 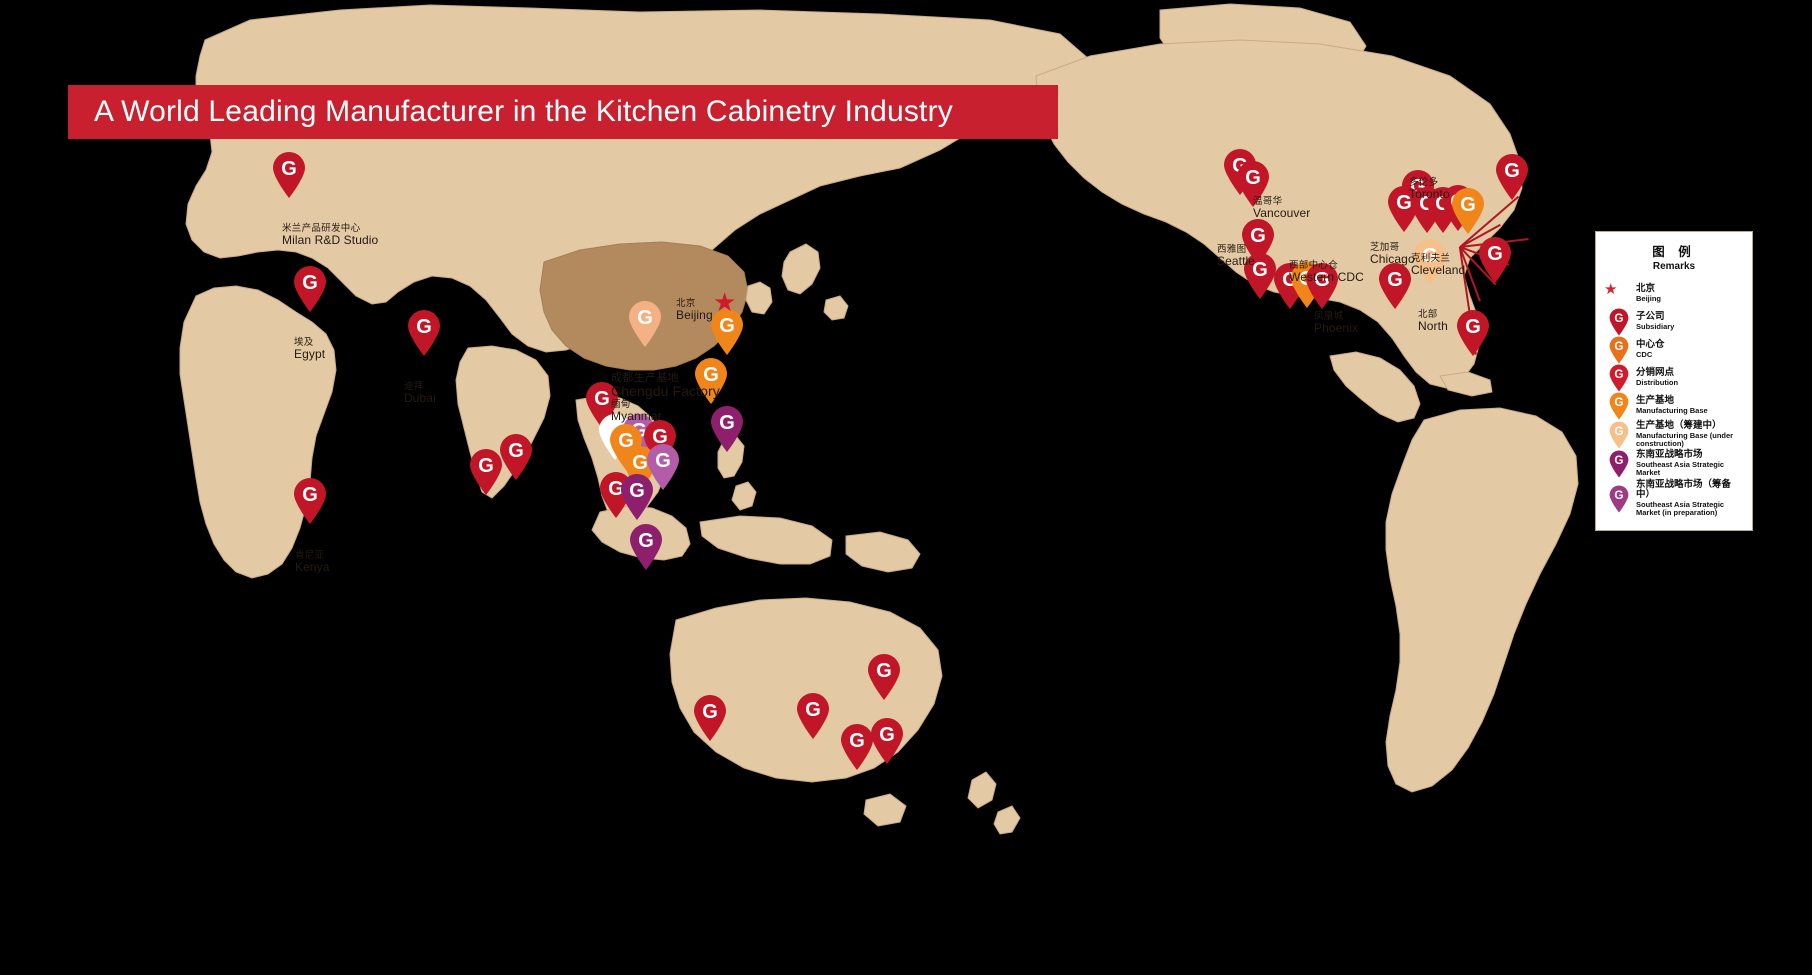 What do you see at coordinates (725, 302) in the screenshot?
I see `beijing-star-icon: ★` at bounding box center [725, 302].